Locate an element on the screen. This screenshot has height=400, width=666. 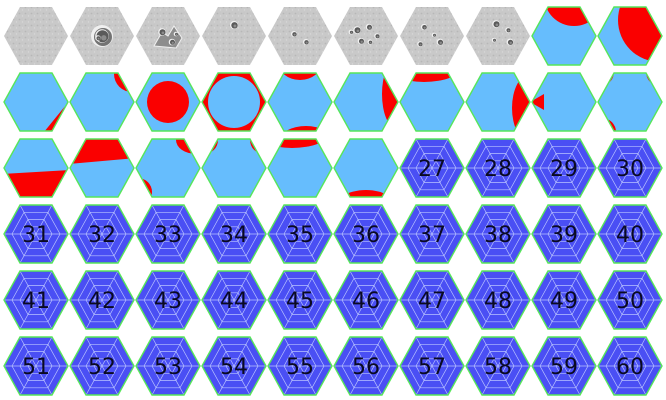
tile-33: 33 is located at coordinates (168, 234).